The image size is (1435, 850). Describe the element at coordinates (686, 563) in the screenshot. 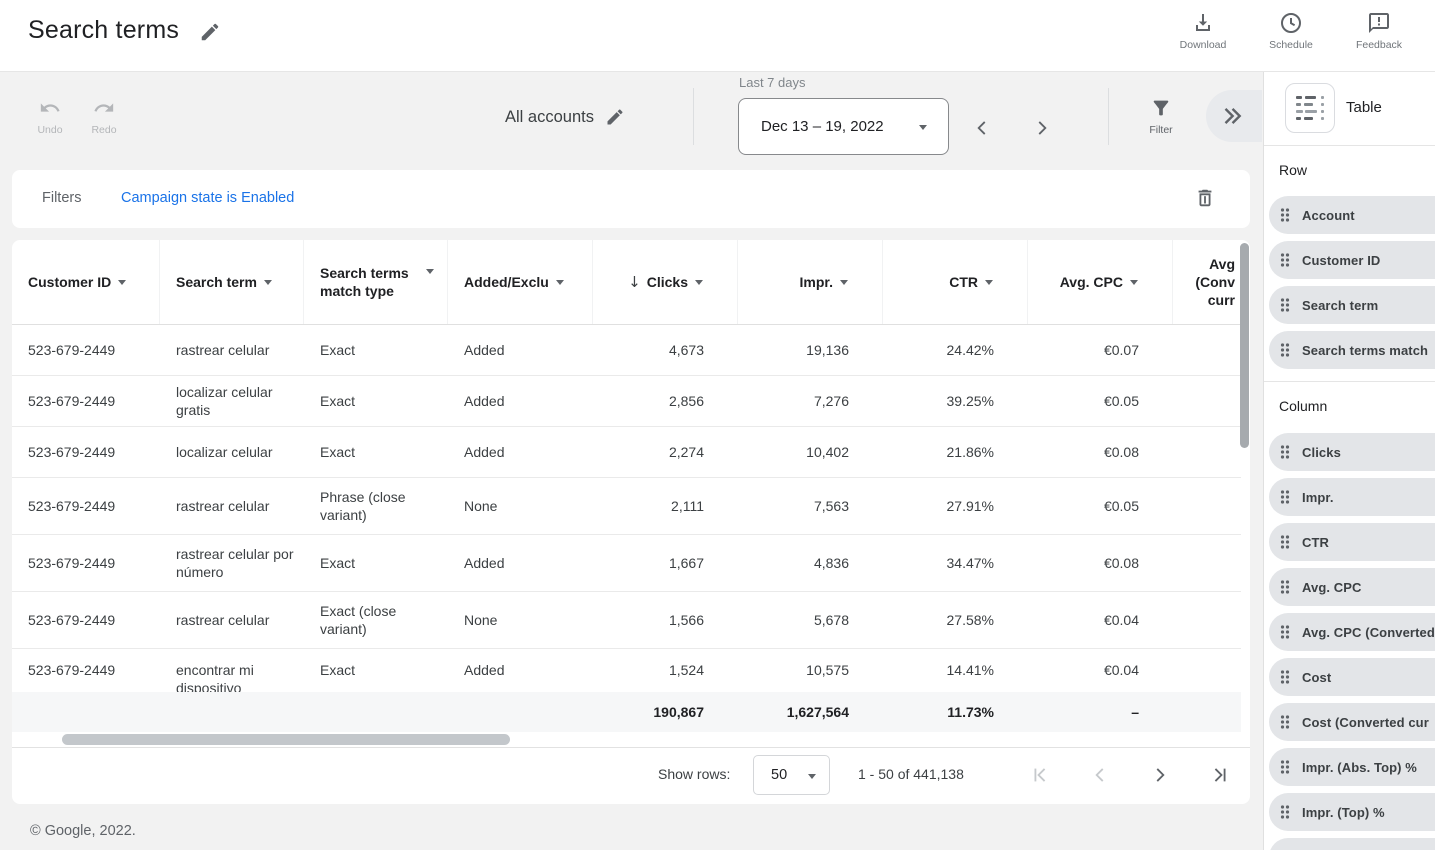

I see `clicks-cell: 1,667` at that location.